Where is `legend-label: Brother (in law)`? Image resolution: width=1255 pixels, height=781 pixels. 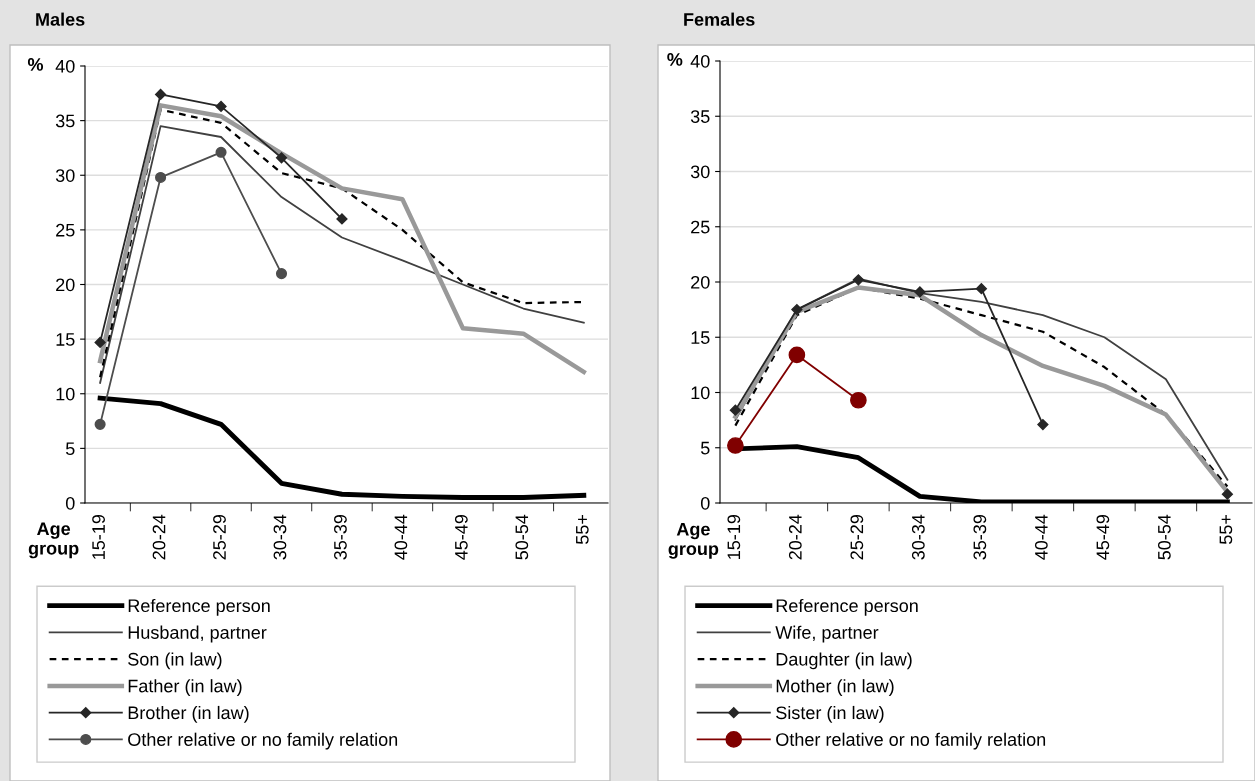
legend-label: Brother (in law) is located at coordinates (188, 714).